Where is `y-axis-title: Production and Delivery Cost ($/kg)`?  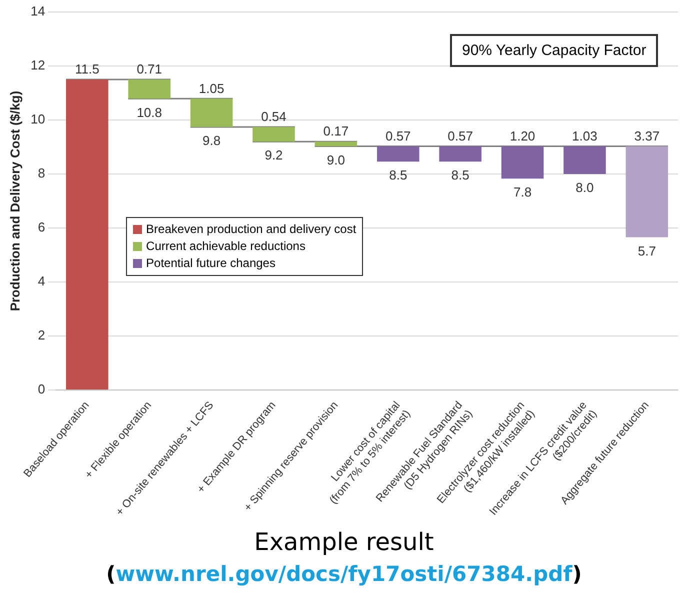
y-axis-title: Production and Delivery Cost ($/kg) is located at coordinates (14, 201).